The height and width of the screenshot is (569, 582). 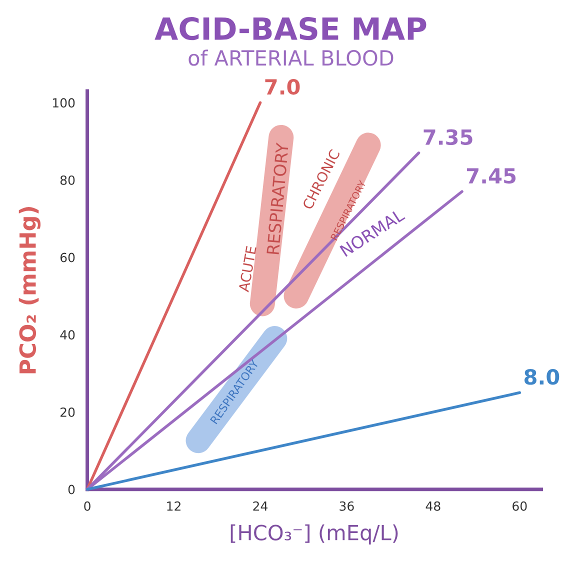 I want to click on series-label: 7.45, so click(x=491, y=176).